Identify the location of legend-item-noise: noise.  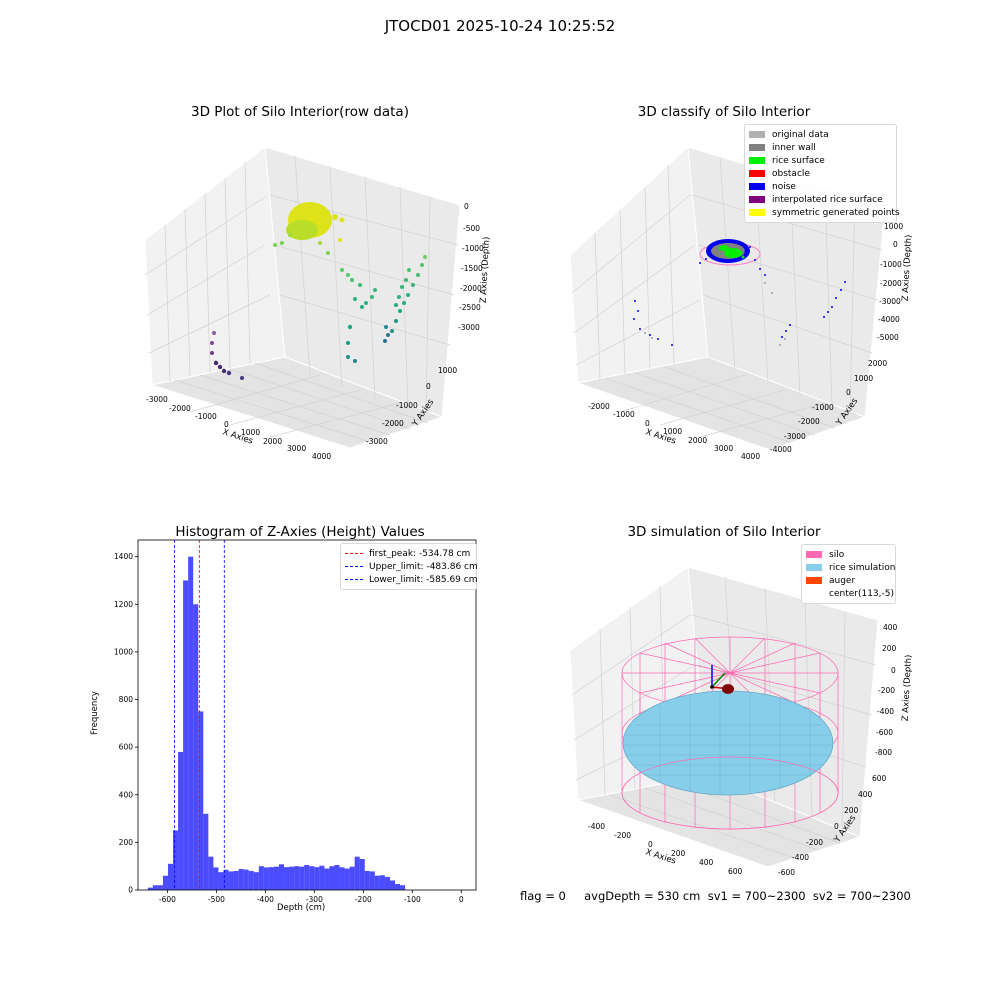
(820, 186).